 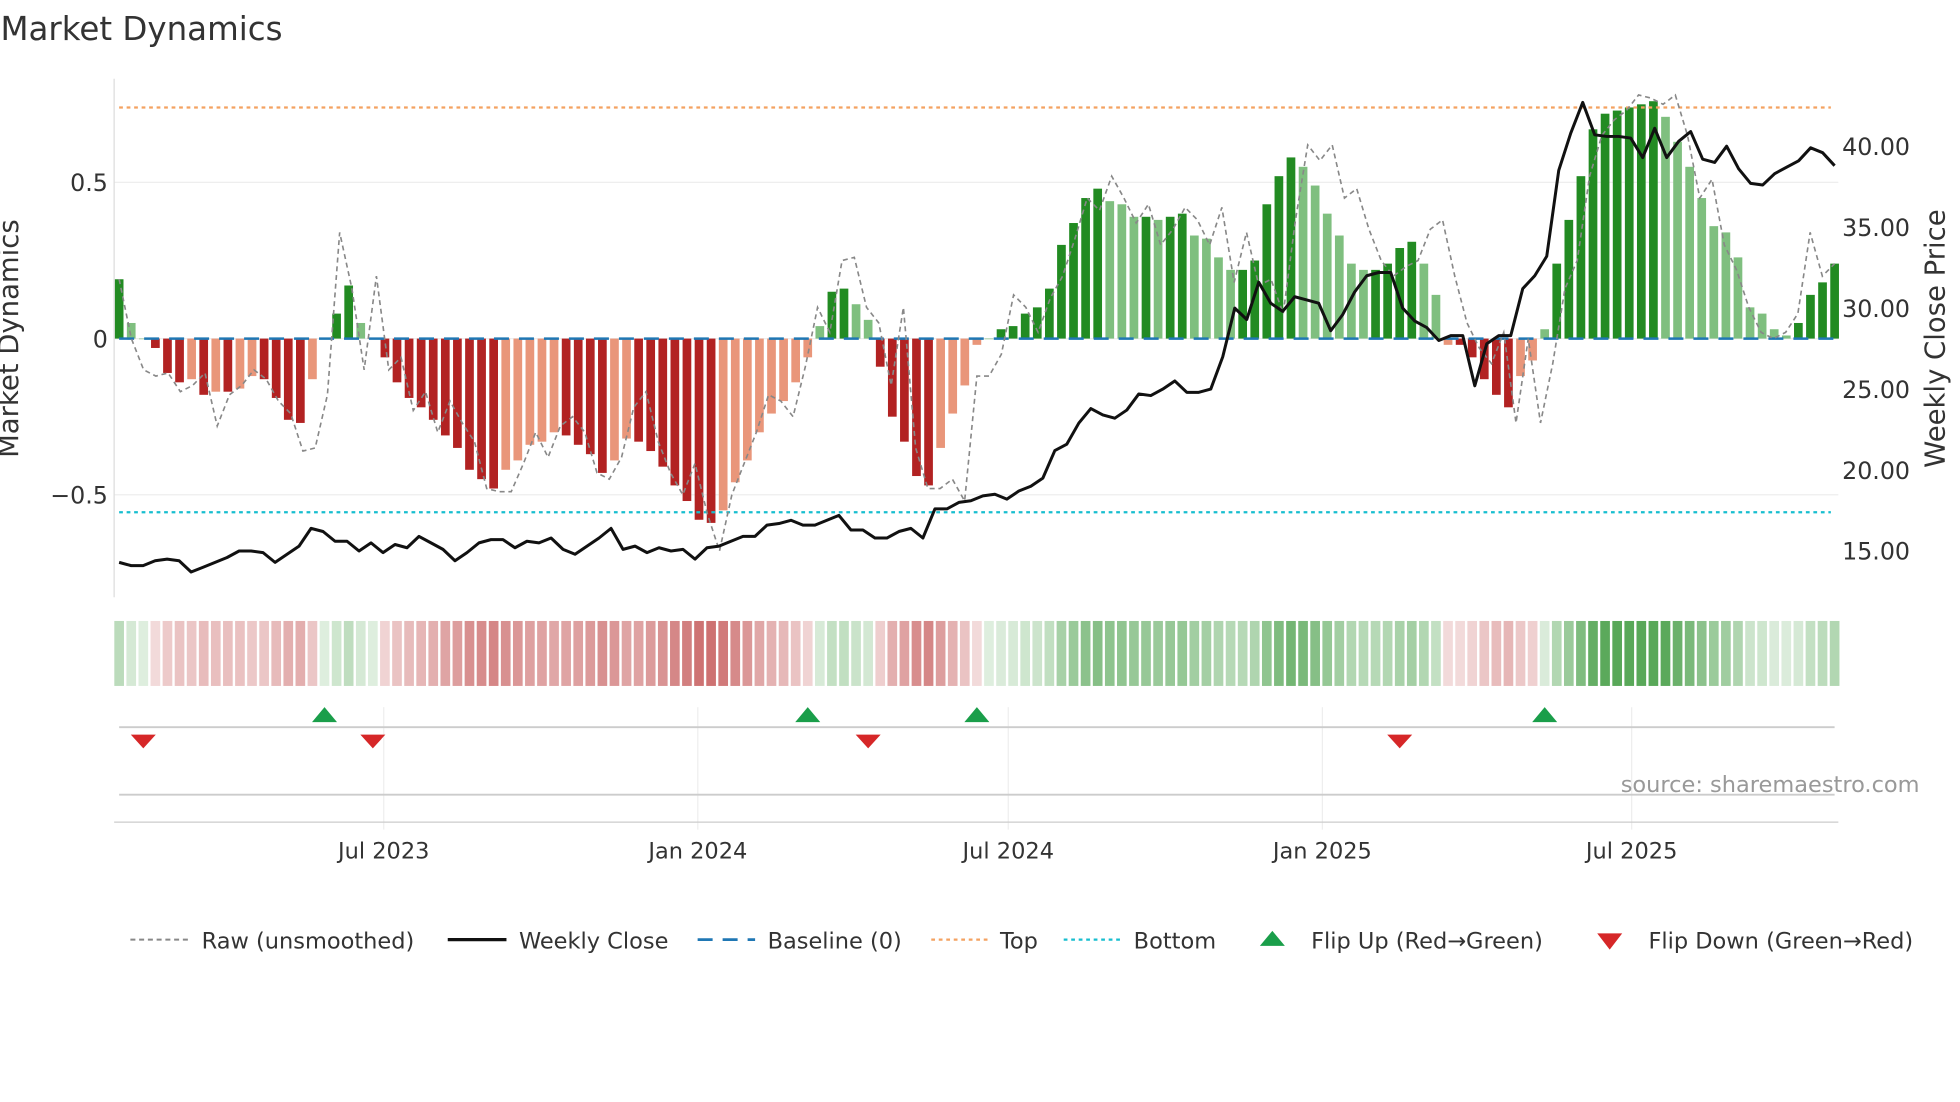 I want to click on y2-tick-label: 30.00, so click(x=1876, y=309).